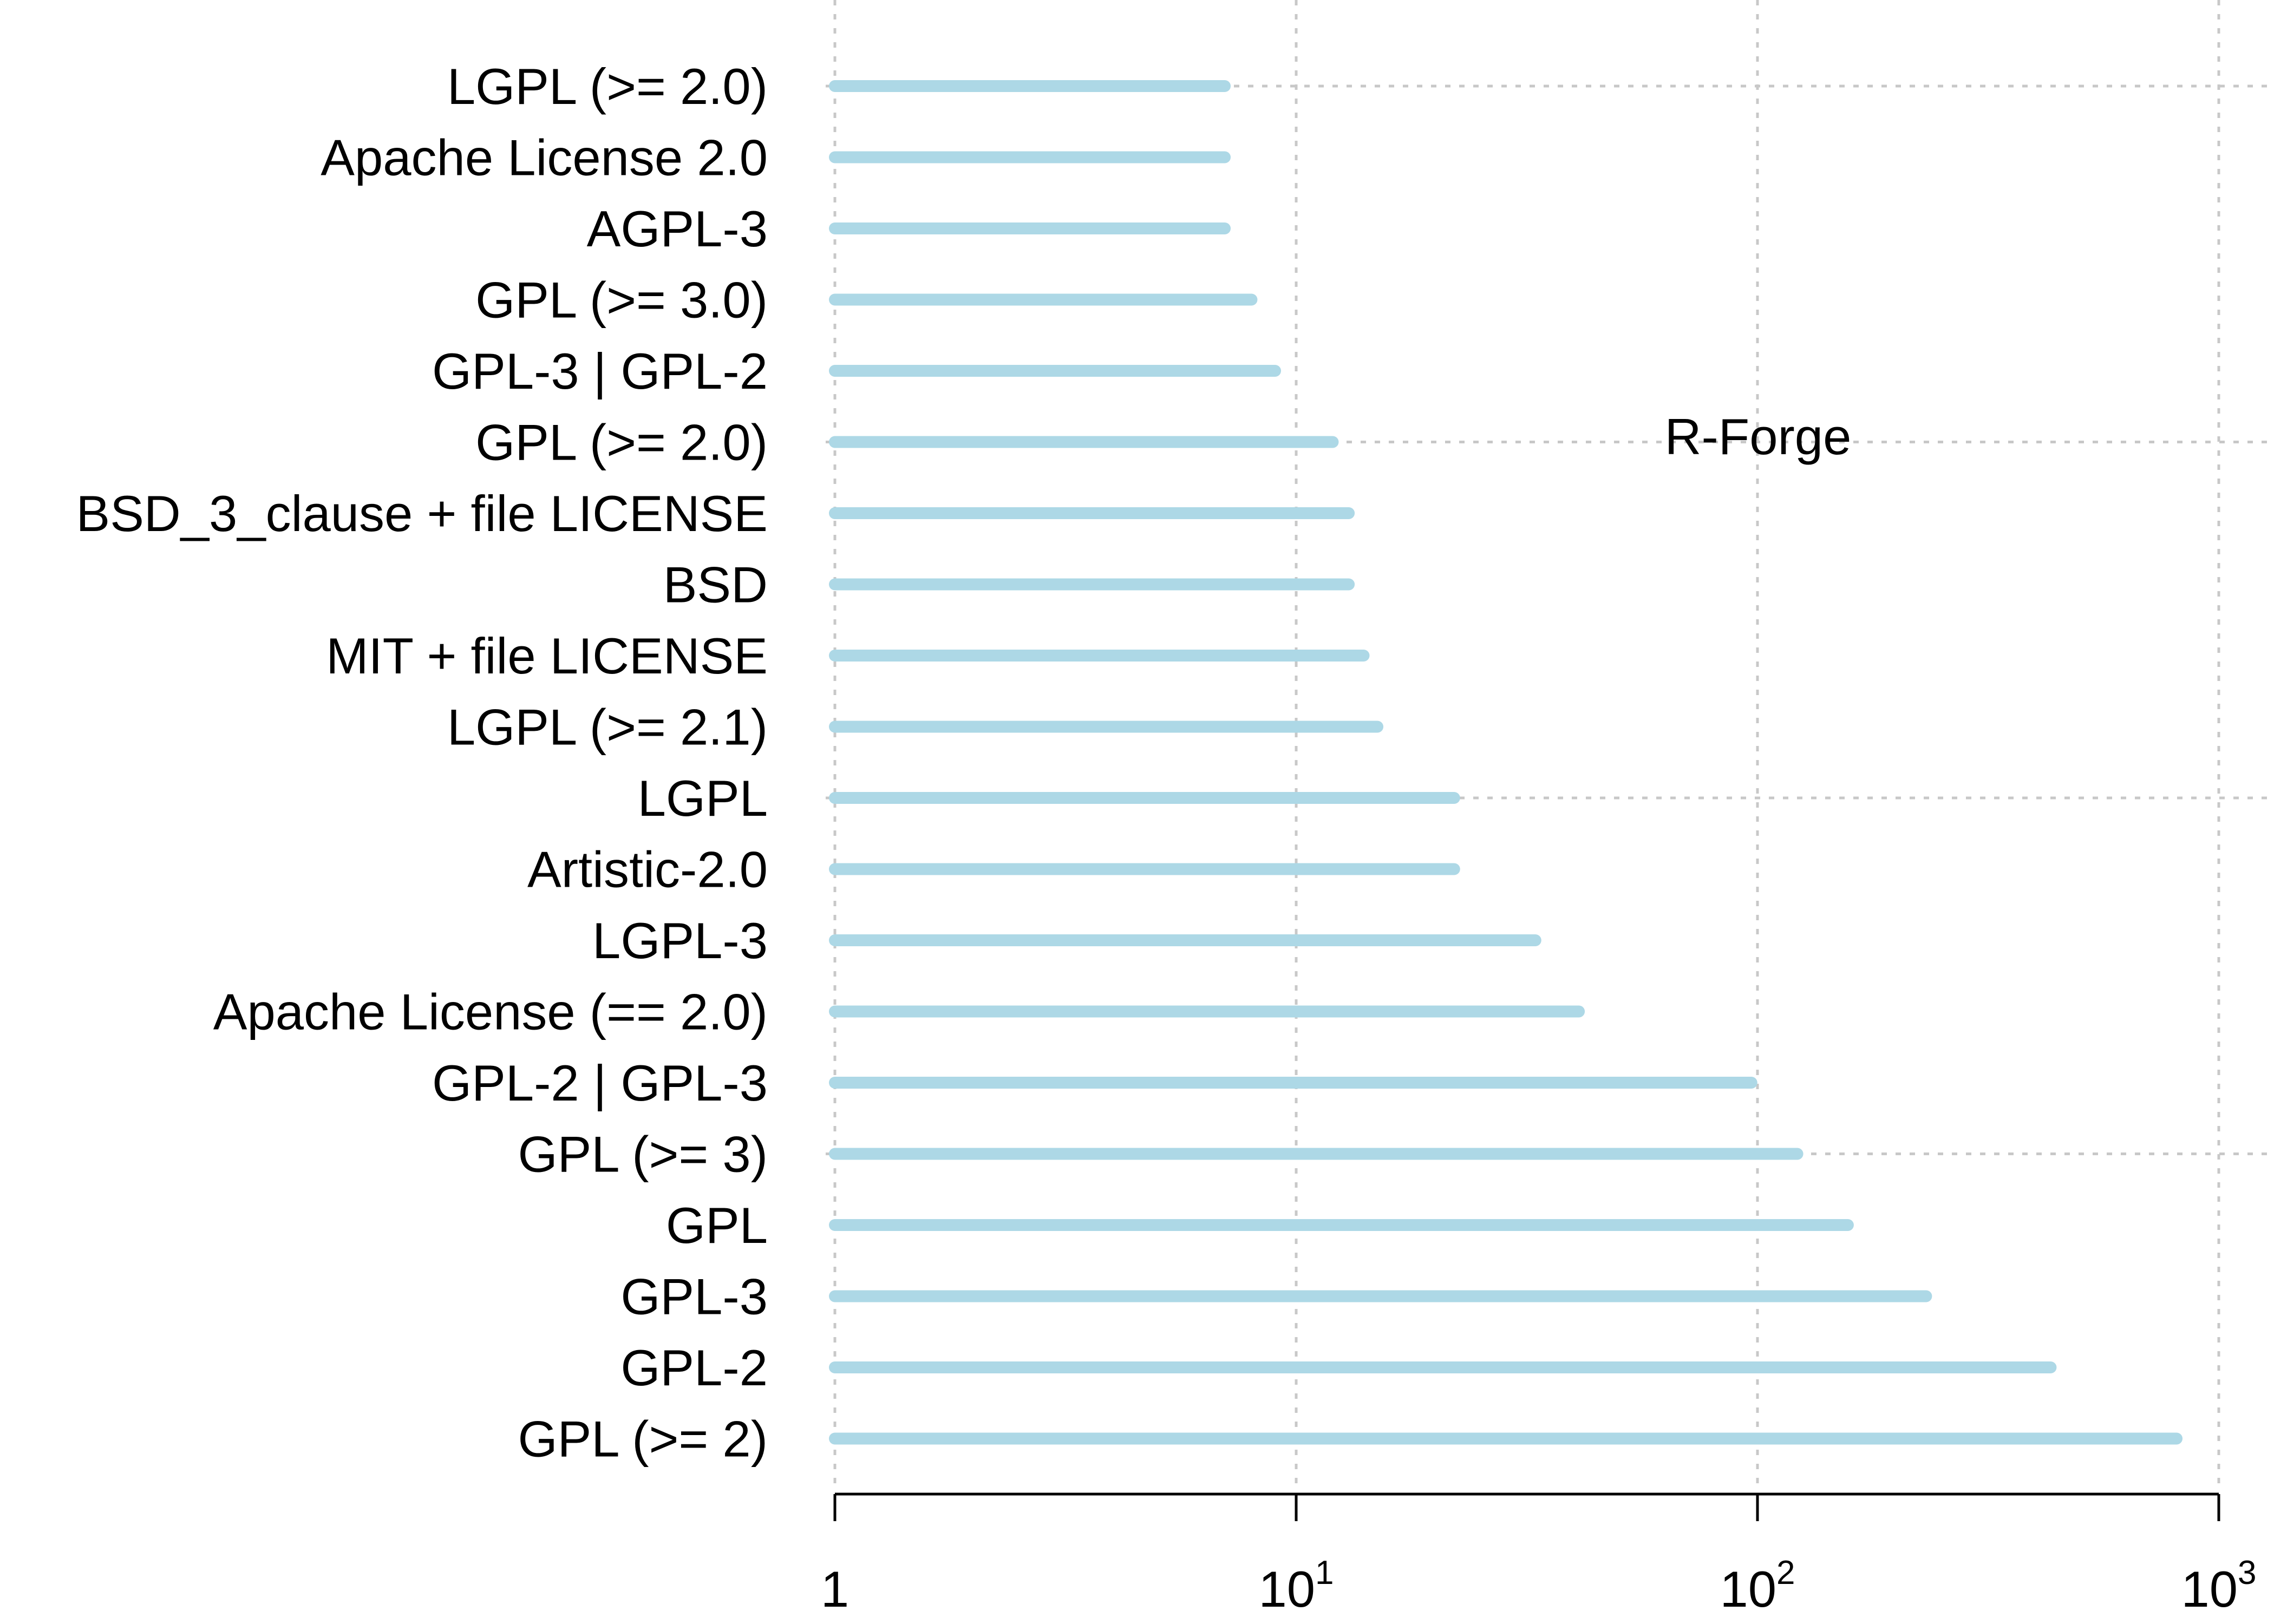 The image size is (2274, 1624). Describe the element at coordinates (643, 1439) in the screenshot. I see `category-label-19: GPL (>= 2)` at that location.